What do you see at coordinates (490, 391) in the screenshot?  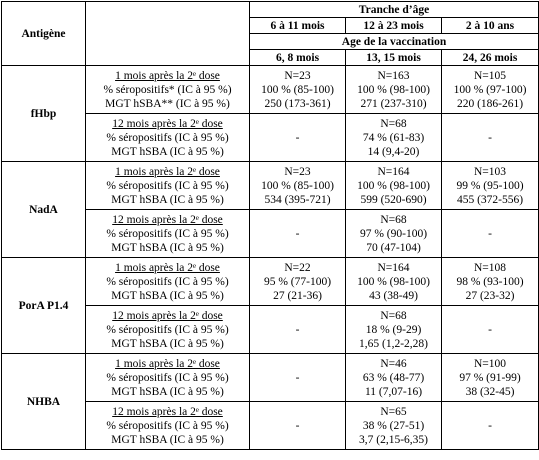 I see `value-line: 38 (32-45)` at bounding box center [490, 391].